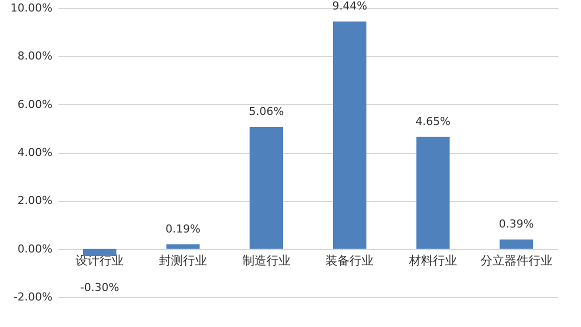 The width and height of the screenshot is (581, 327). What do you see at coordinates (433, 121) in the screenshot?
I see `data-label: 4.65%` at bounding box center [433, 121].